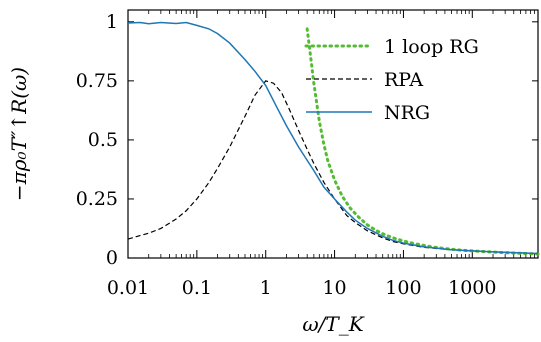 Image resolution: width=541 pixels, height=342 pixels. What do you see at coordinates (334, 288) in the screenshot?
I see `x-tick-label: 10` at bounding box center [334, 288].